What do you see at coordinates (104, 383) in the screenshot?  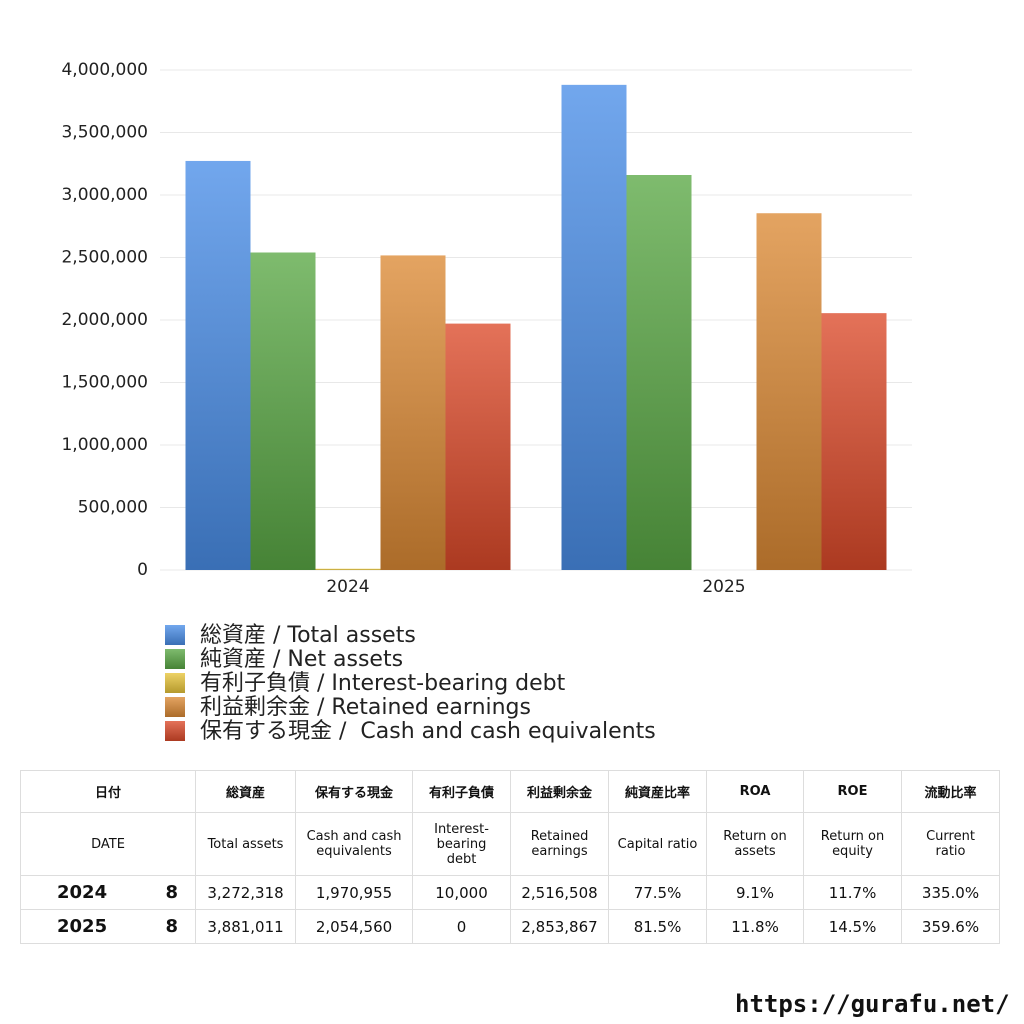 I see `y-tick-label: 1,500,000` at bounding box center [104, 383].